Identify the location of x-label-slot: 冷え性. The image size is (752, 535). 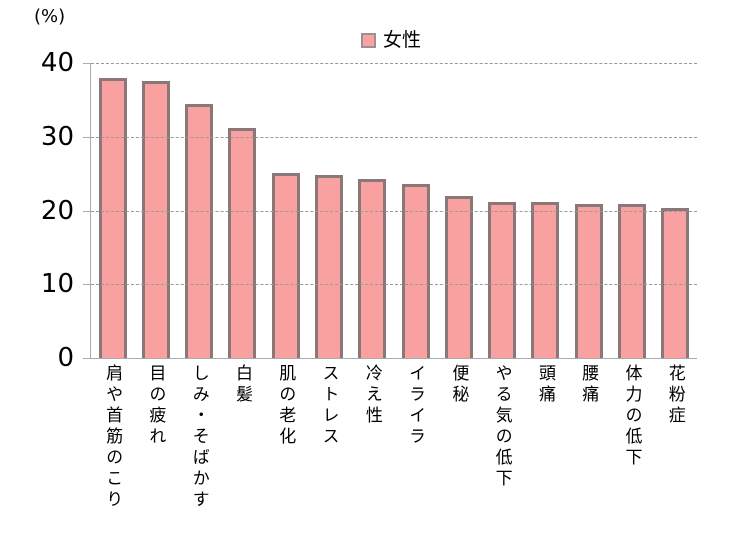
(371, 395).